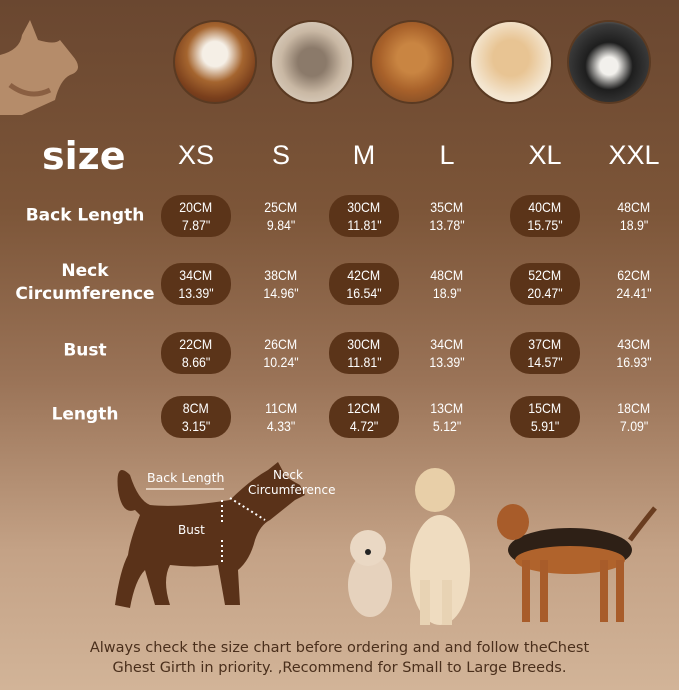  What do you see at coordinates (545, 353) in the screenshot?
I see `size-cell: 37CM 14.57"` at bounding box center [545, 353].